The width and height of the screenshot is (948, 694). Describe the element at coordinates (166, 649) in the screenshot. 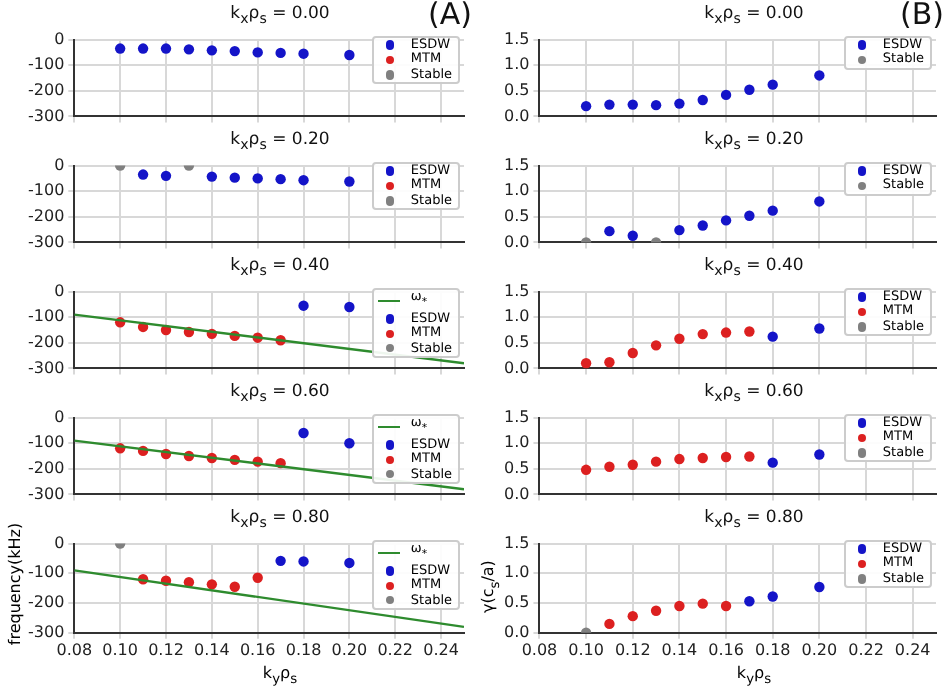

I see `x-tick-label: 0.12` at that location.